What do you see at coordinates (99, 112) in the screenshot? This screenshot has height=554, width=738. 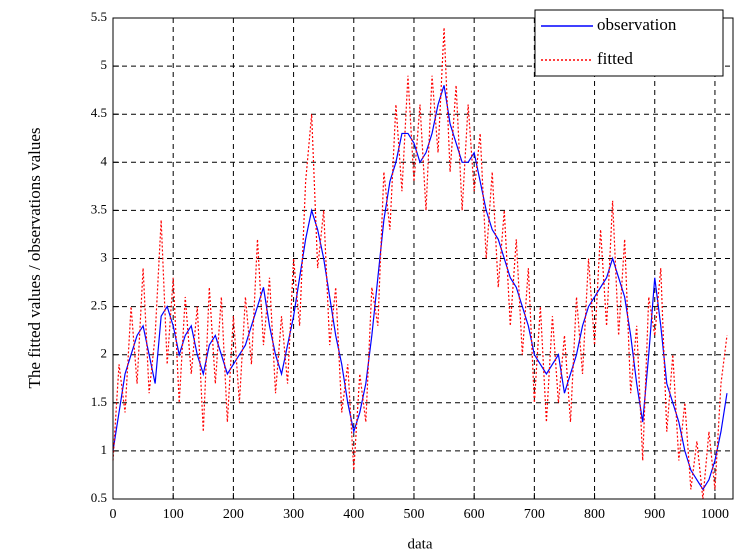 I see `y-tick-label: 4.5` at bounding box center [99, 112].